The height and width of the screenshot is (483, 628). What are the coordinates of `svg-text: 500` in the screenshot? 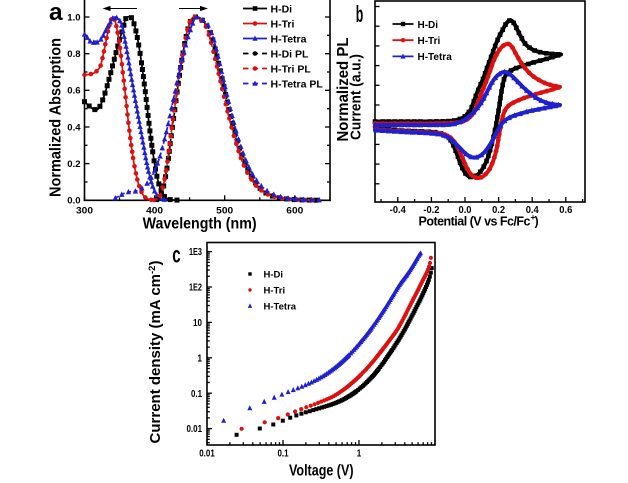 It's located at (224, 211).